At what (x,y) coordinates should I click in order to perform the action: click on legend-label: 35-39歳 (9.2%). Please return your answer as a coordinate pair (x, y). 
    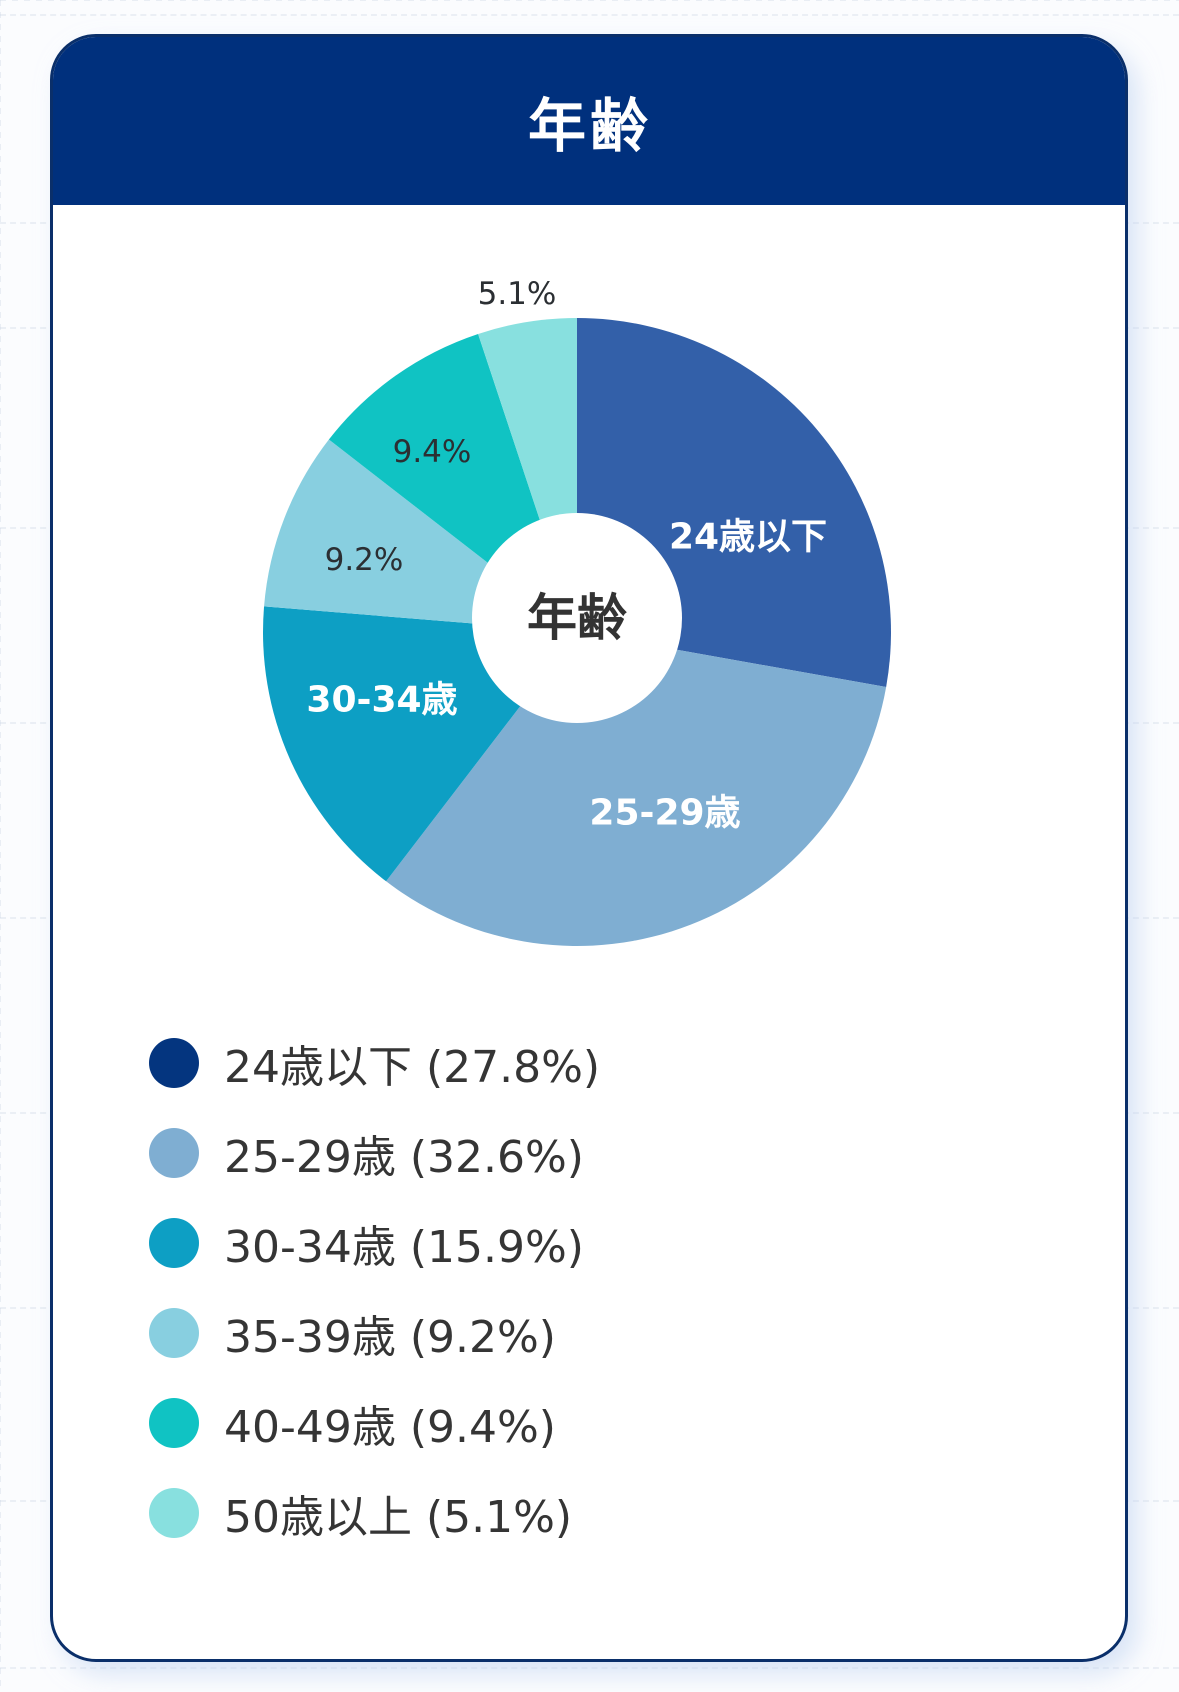
    Looking at the image, I should click on (390, 1337).